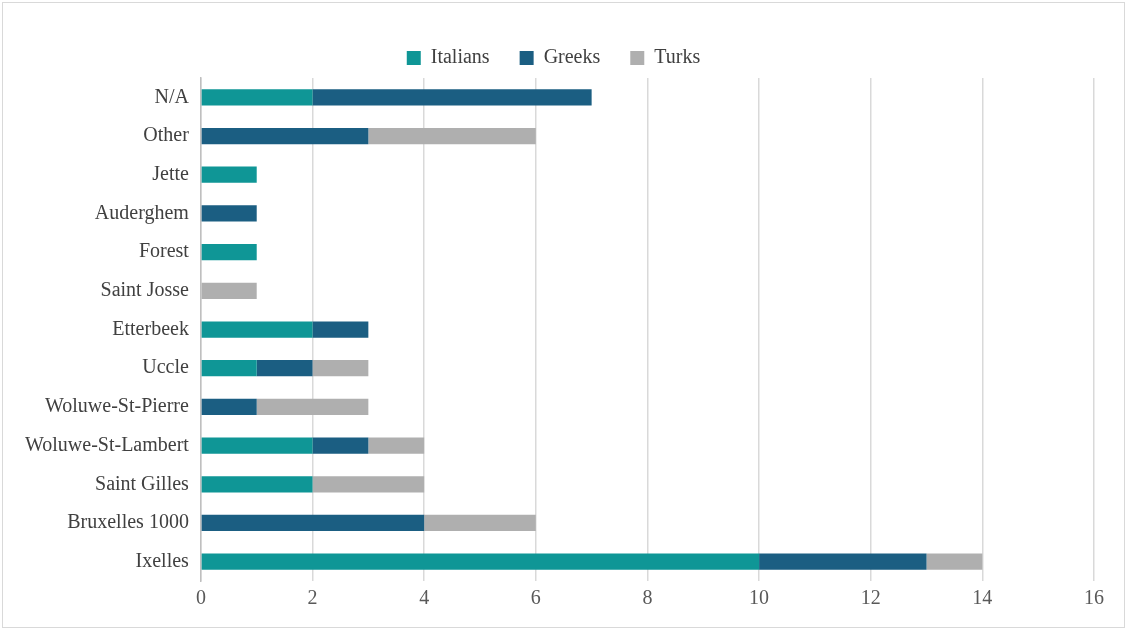  Describe the element at coordinates (166, 134) in the screenshot. I see `y-tick-label: Other` at that location.